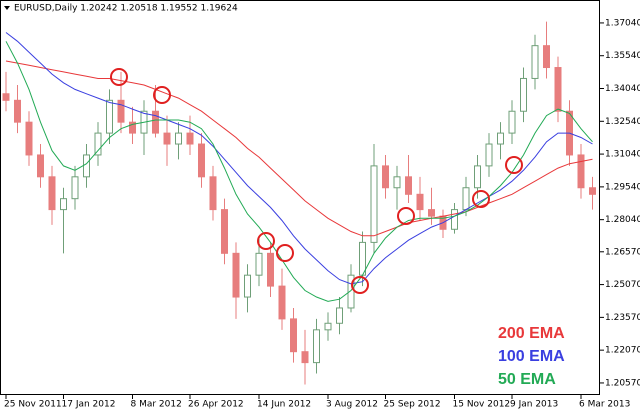  I want to click on x-tick-label: 15 Nov 2012, so click(482, 405).